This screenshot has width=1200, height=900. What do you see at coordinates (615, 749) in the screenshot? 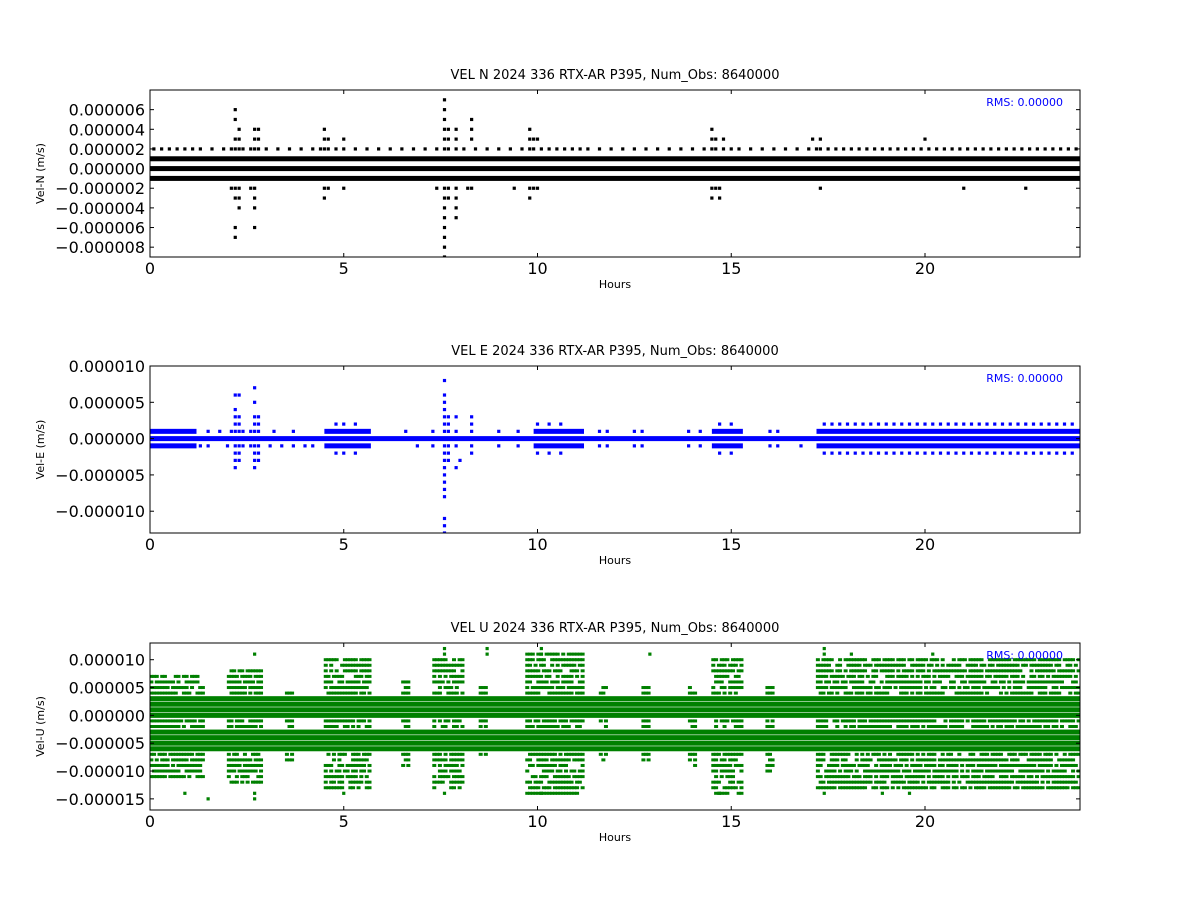
I see `dense-band` at bounding box center [615, 749].